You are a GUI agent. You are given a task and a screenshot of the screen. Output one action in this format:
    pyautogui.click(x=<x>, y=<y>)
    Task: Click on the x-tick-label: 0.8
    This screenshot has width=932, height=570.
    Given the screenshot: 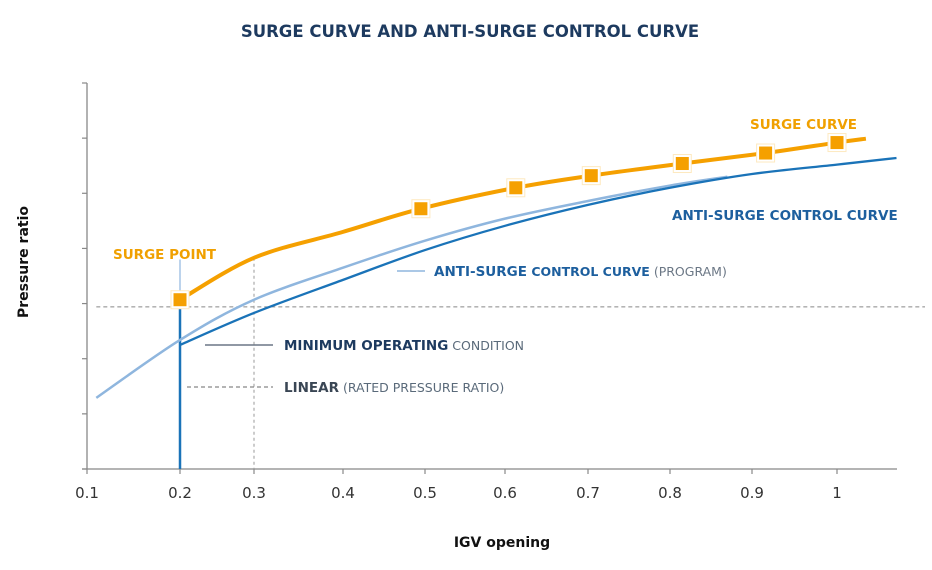 What is the action you would take?
    pyautogui.click(x=670, y=493)
    